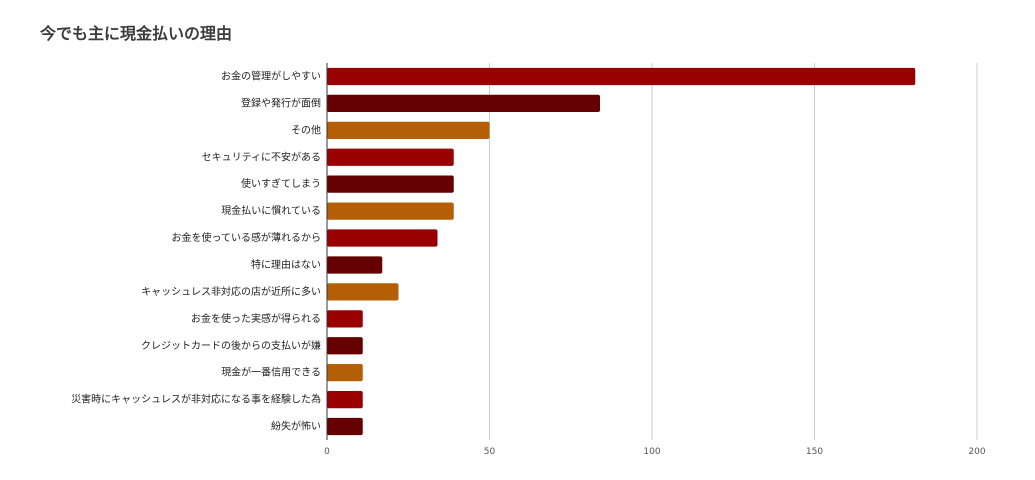  What do you see at coordinates (231, 291) in the screenshot?
I see `category-label-9: キャッシュレス非対応の店が近所に多い` at bounding box center [231, 291].